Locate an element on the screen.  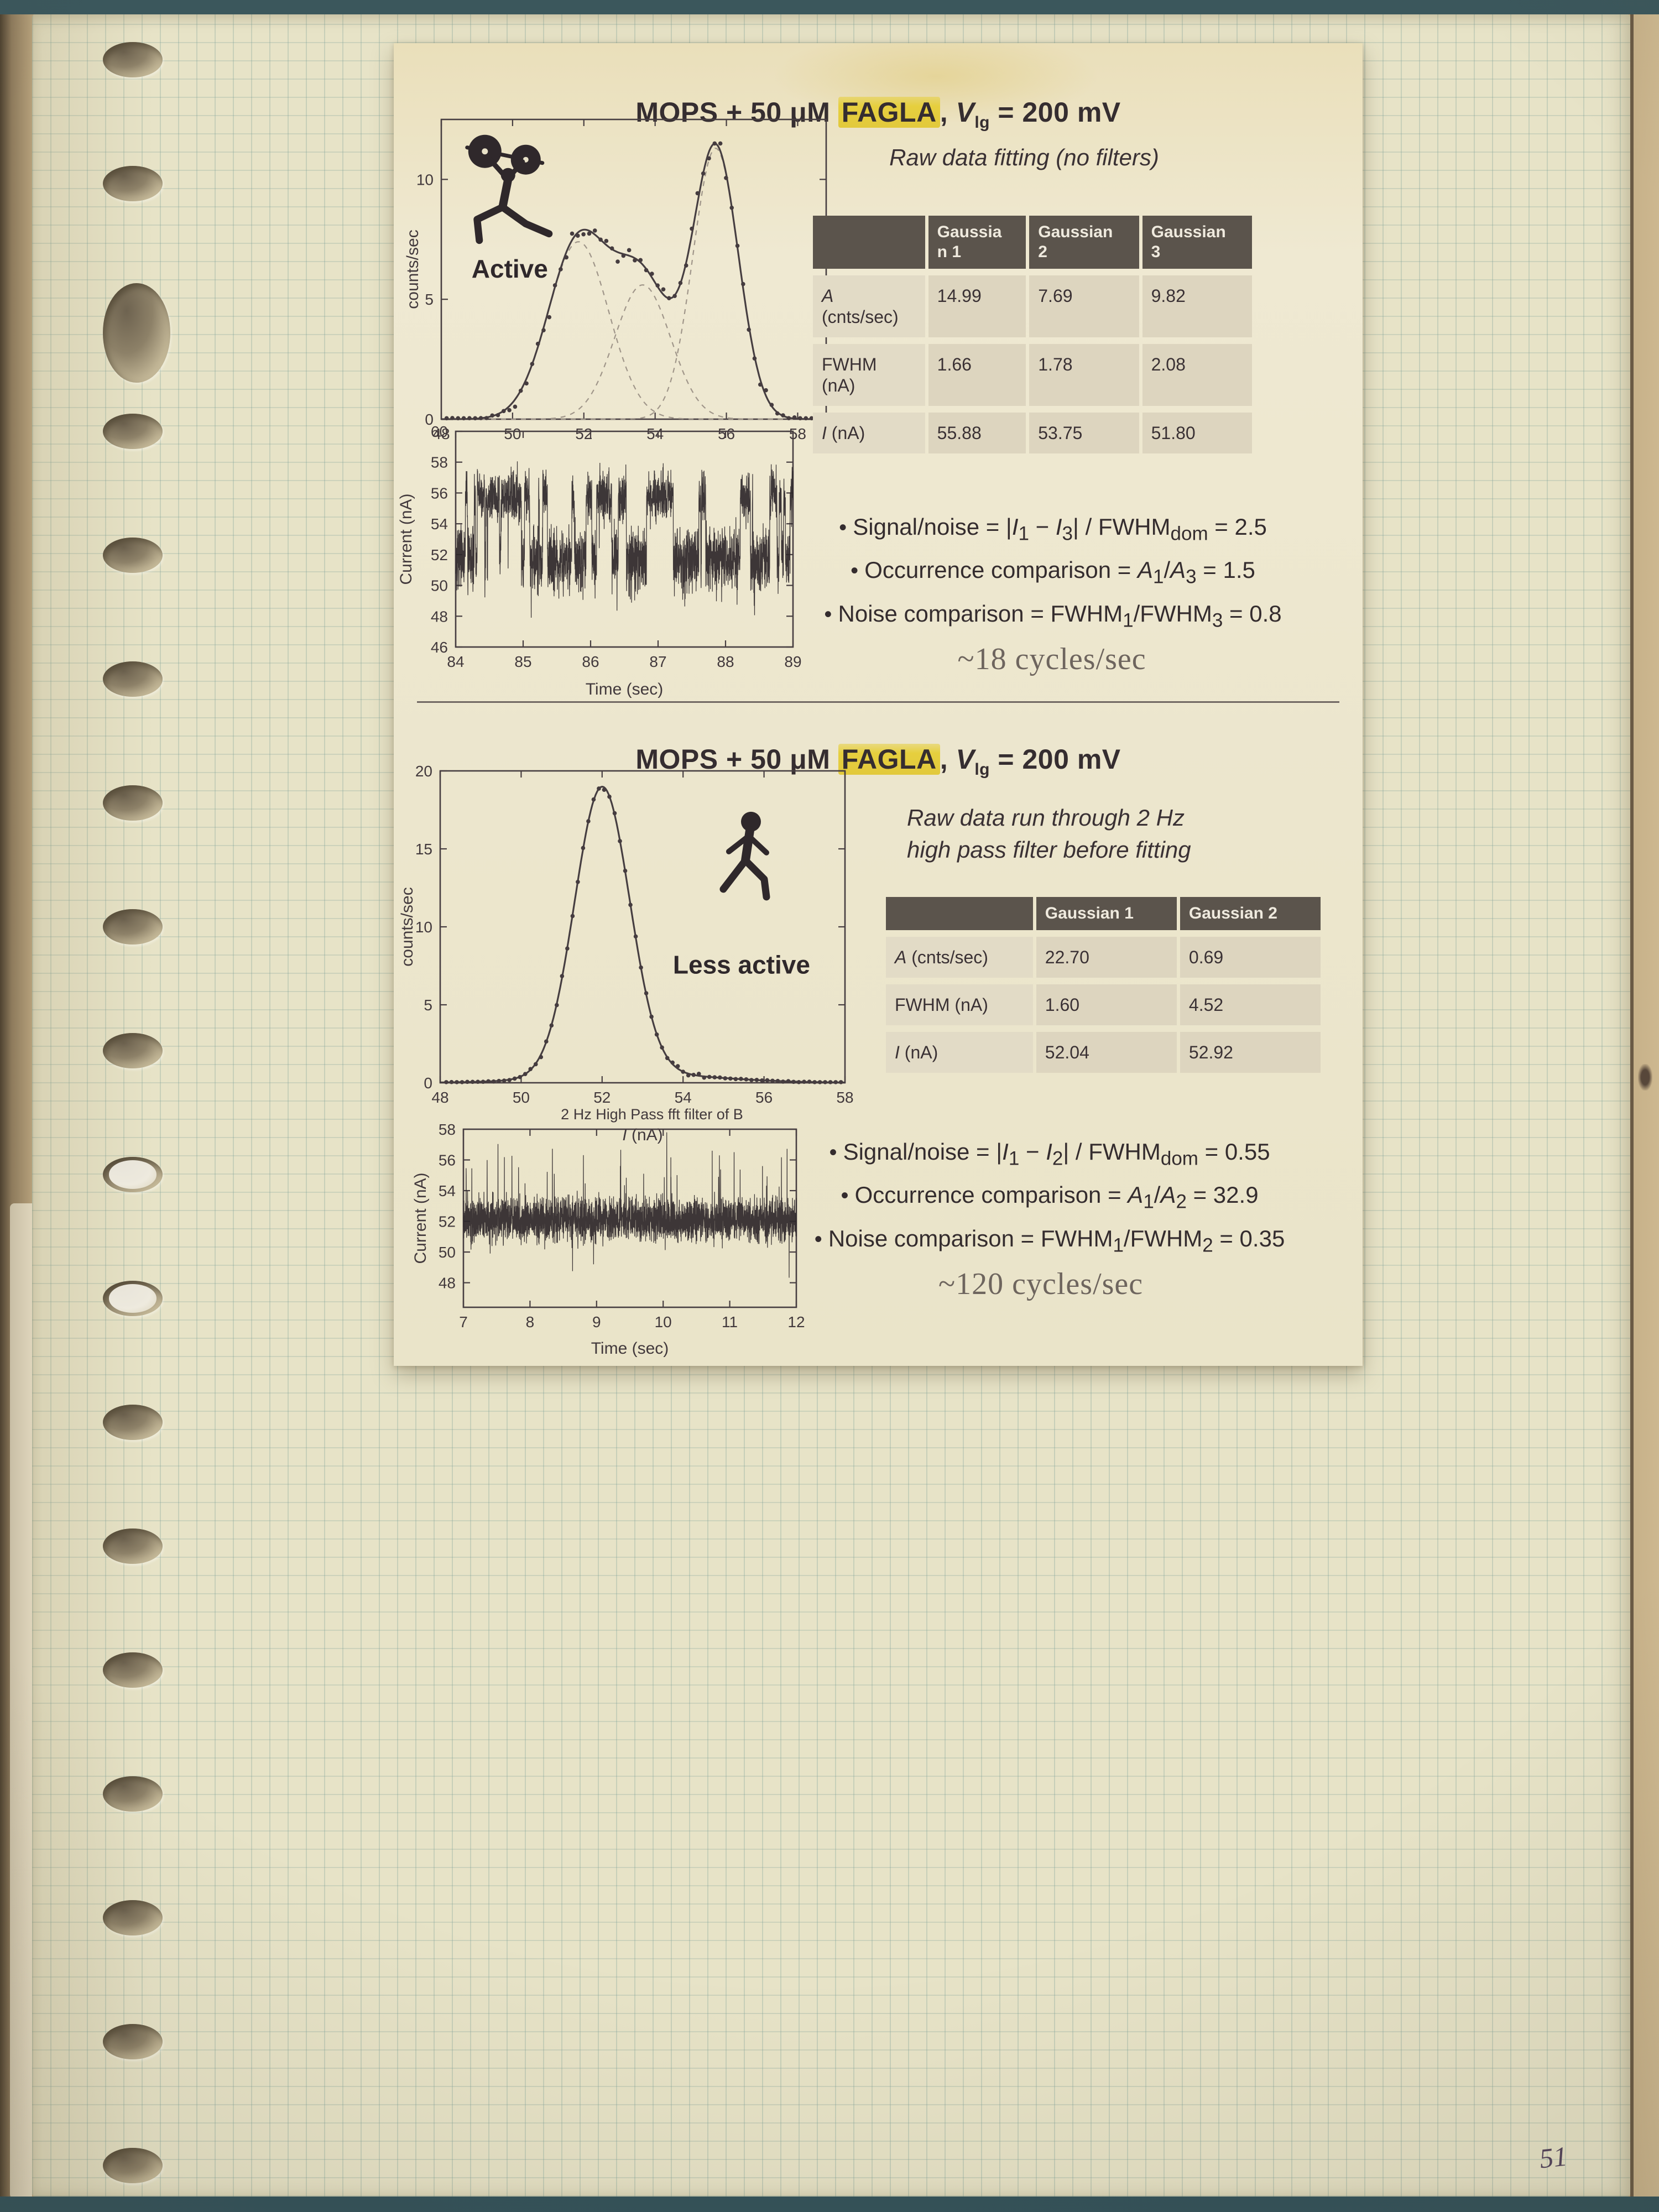
table-value-cell: 0.69 is located at coordinates (1250, 958).